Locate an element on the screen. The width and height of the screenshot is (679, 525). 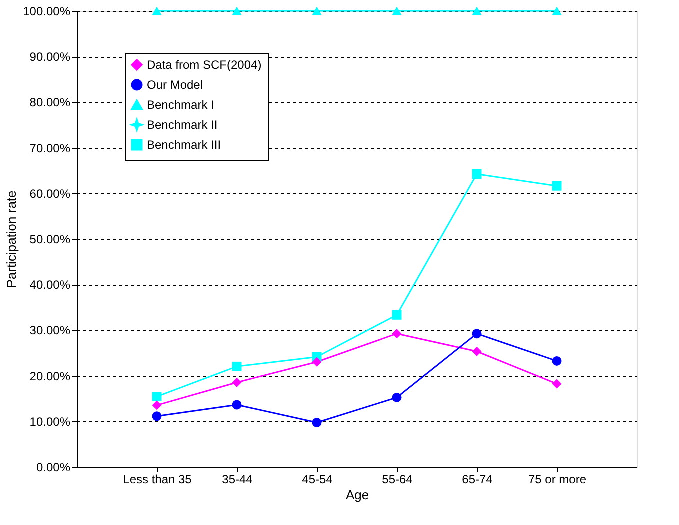
y-tick-label: 70.00% is located at coordinates (50, 148).